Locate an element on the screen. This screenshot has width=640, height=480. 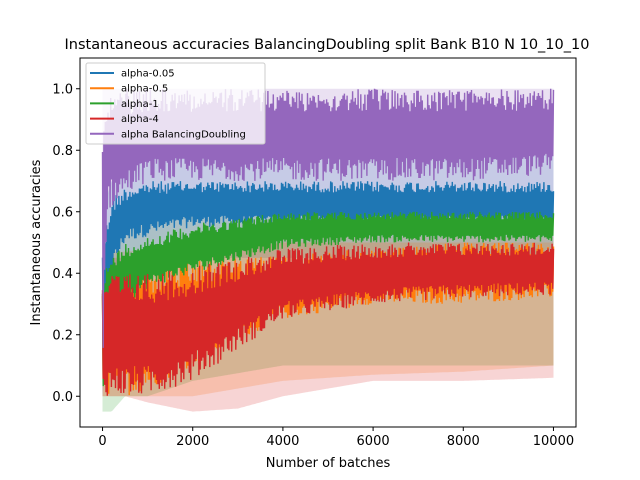
y-tick-label: 1.0 is located at coordinates (62, 89).